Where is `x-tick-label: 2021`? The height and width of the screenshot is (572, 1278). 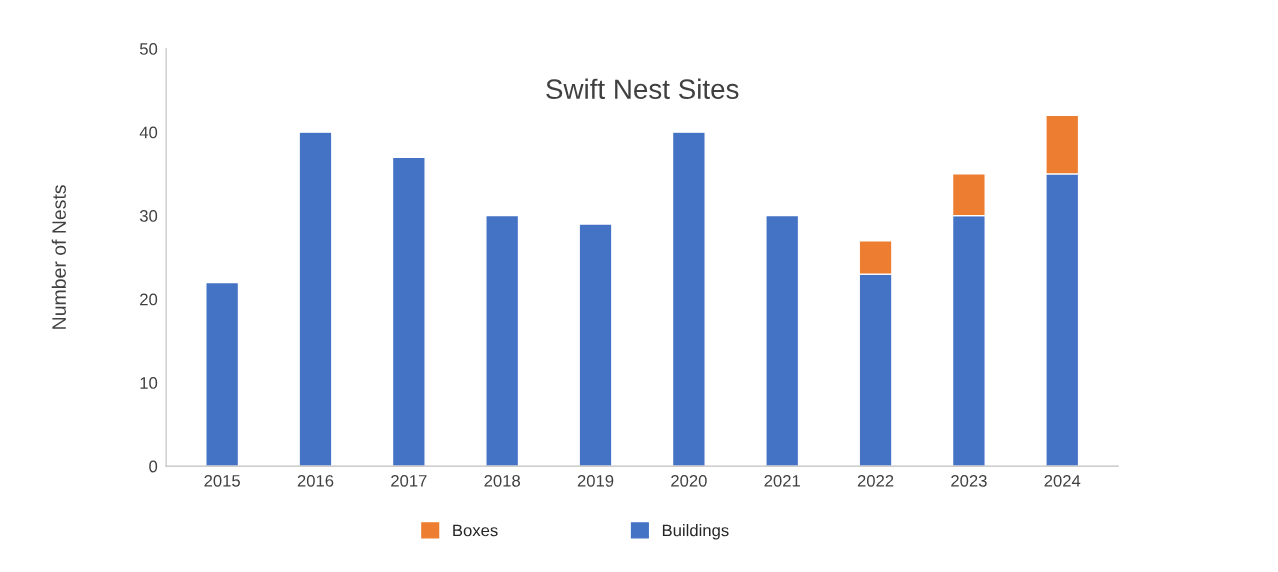
x-tick-label: 2021 is located at coordinates (782, 480).